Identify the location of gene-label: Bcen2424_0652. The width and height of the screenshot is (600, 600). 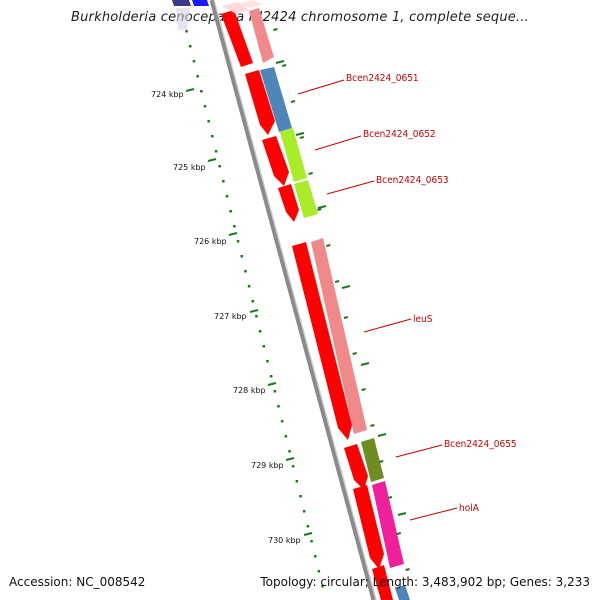
(399, 134).